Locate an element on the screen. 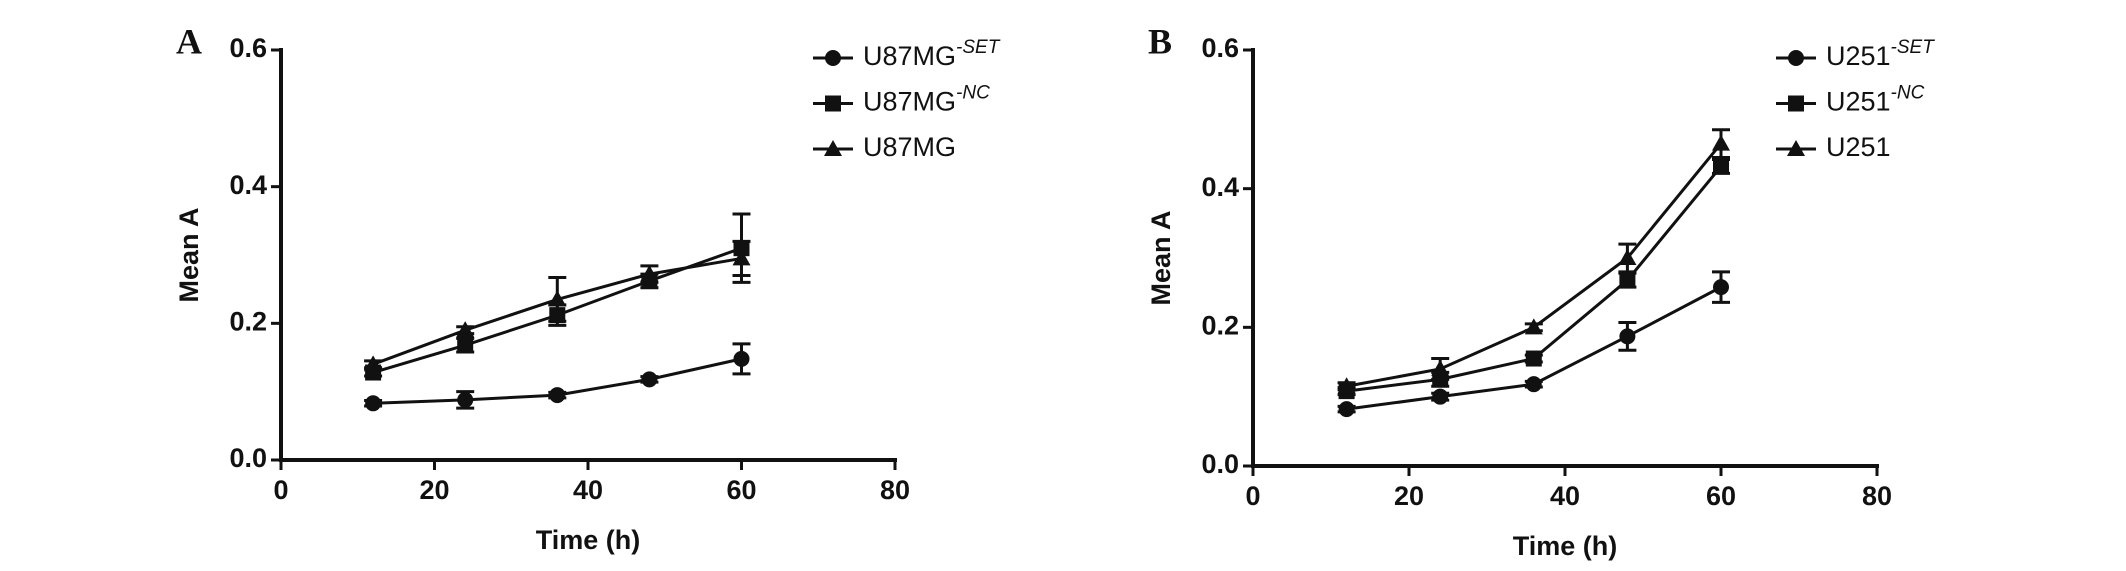  legend-label: U251-SET is located at coordinates (1880, 54).